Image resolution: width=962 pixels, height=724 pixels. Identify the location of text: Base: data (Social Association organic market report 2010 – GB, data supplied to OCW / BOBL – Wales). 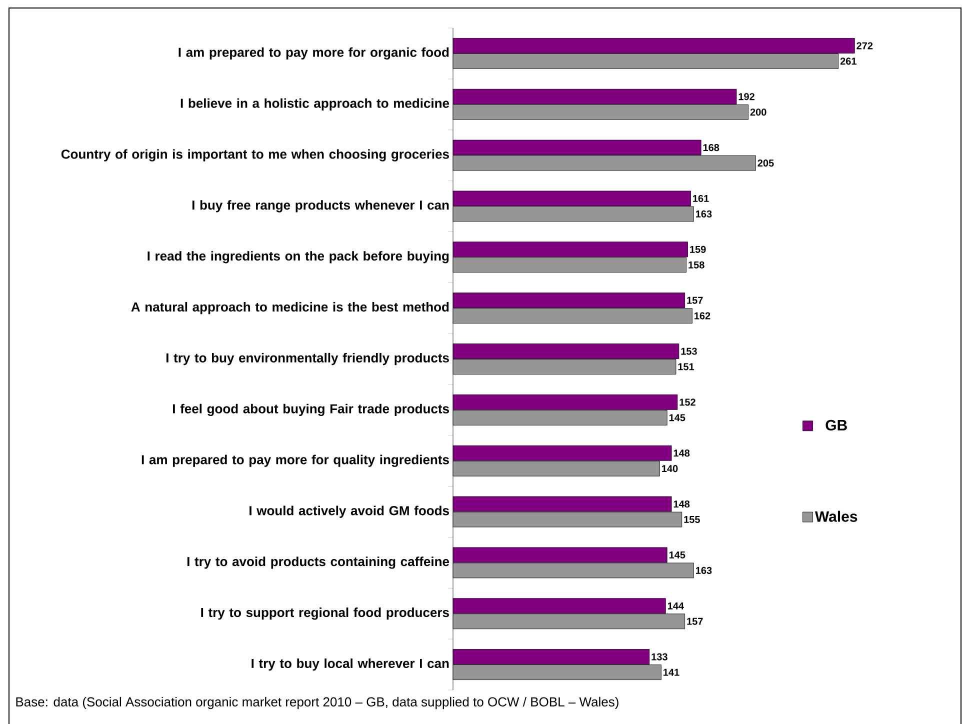
(317, 703).